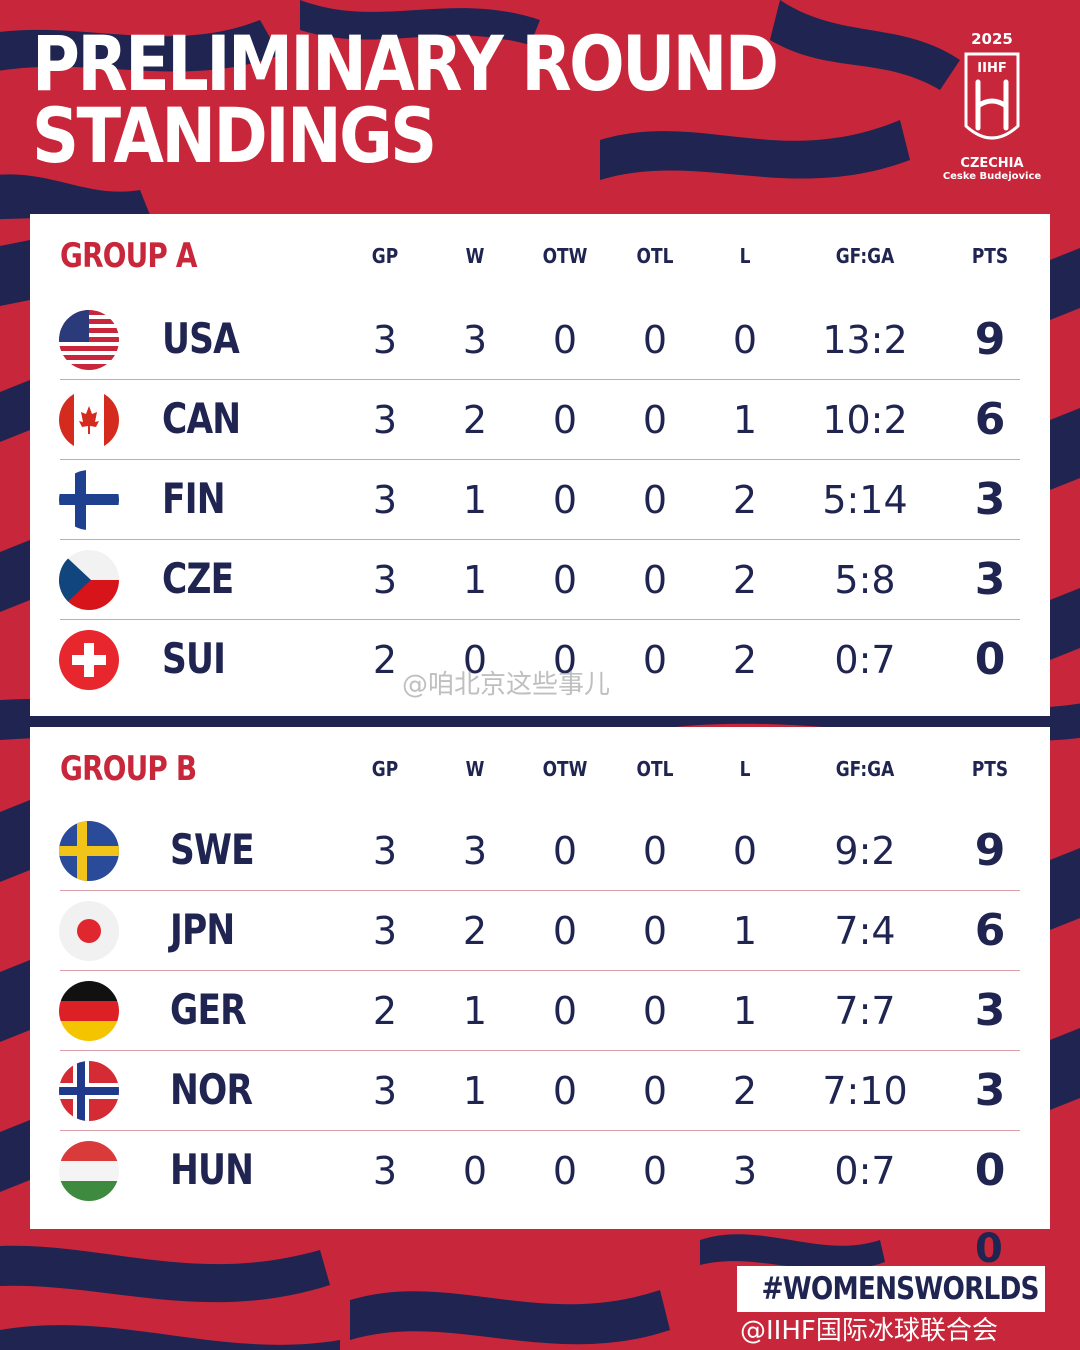 The width and height of the screenshot is (1080, 1350). Describe the element at coordinates (869, 1331) in the screenshot. I see `watermark-text: @IIHF国际冰球联合会` at that location.